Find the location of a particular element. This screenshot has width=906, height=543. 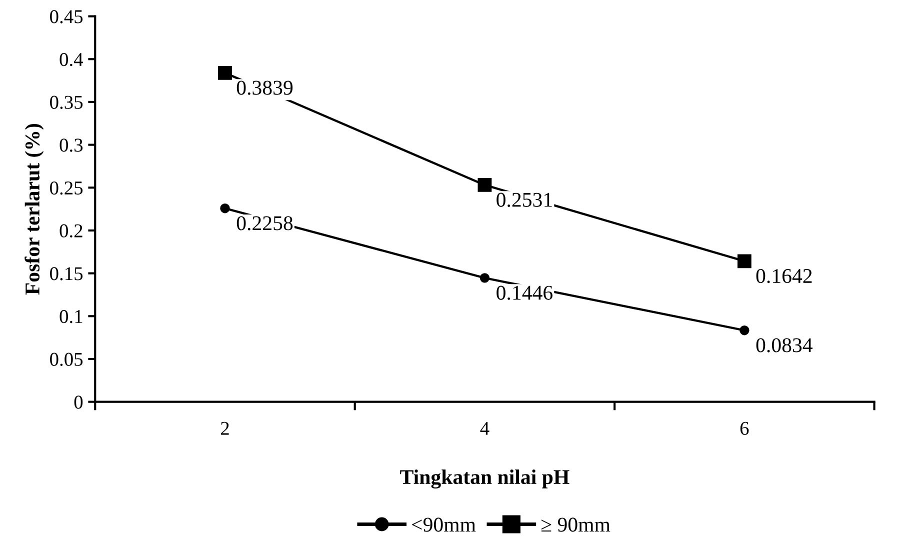

x-tick-label: 2 is located at coordinates (224, 428).